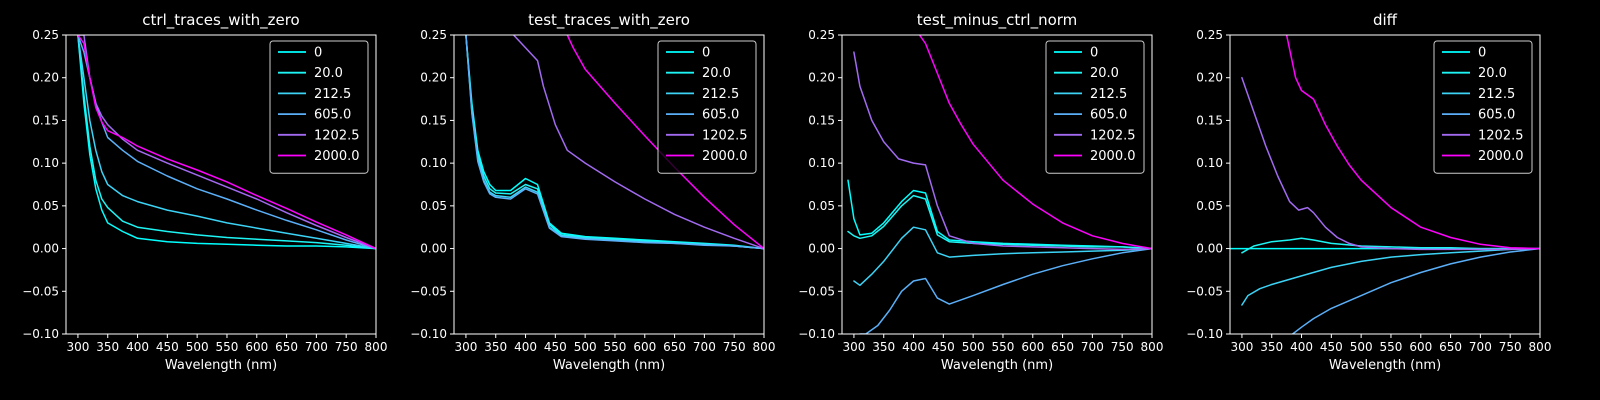  I want to click on legend-entry: 2000.0, so click(337, 156).